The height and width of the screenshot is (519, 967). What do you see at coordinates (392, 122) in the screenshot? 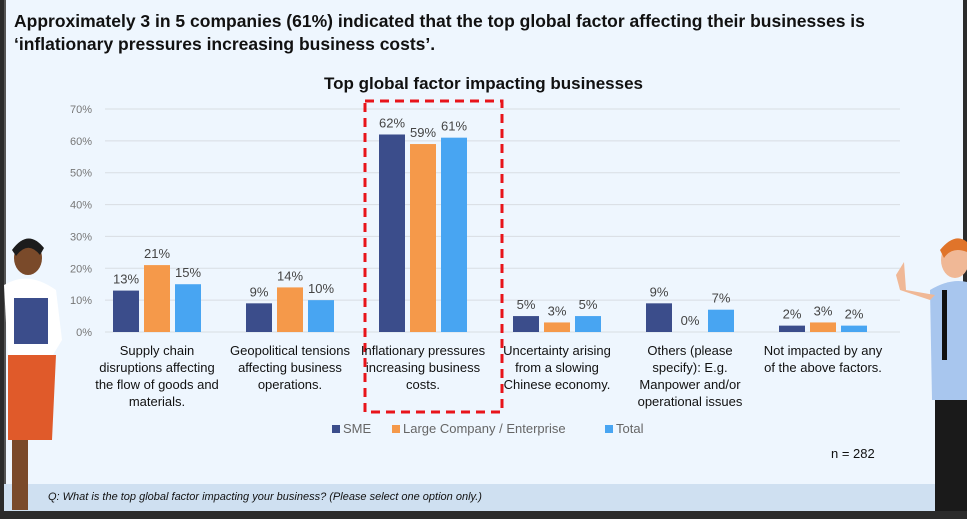
I see `data-label: 62%` at bounding box center [392, 122].